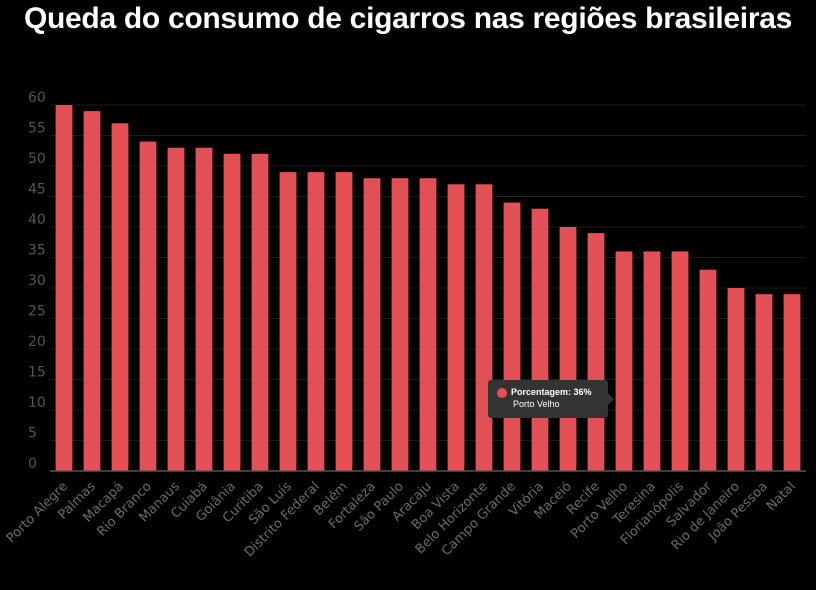 Image resolution: width=816 pixels, height=590 pixels. What do you see at coordinates (32, 434) in the screenshot?
I see `y-tick-label: 5` at bounding box center [32, 434].